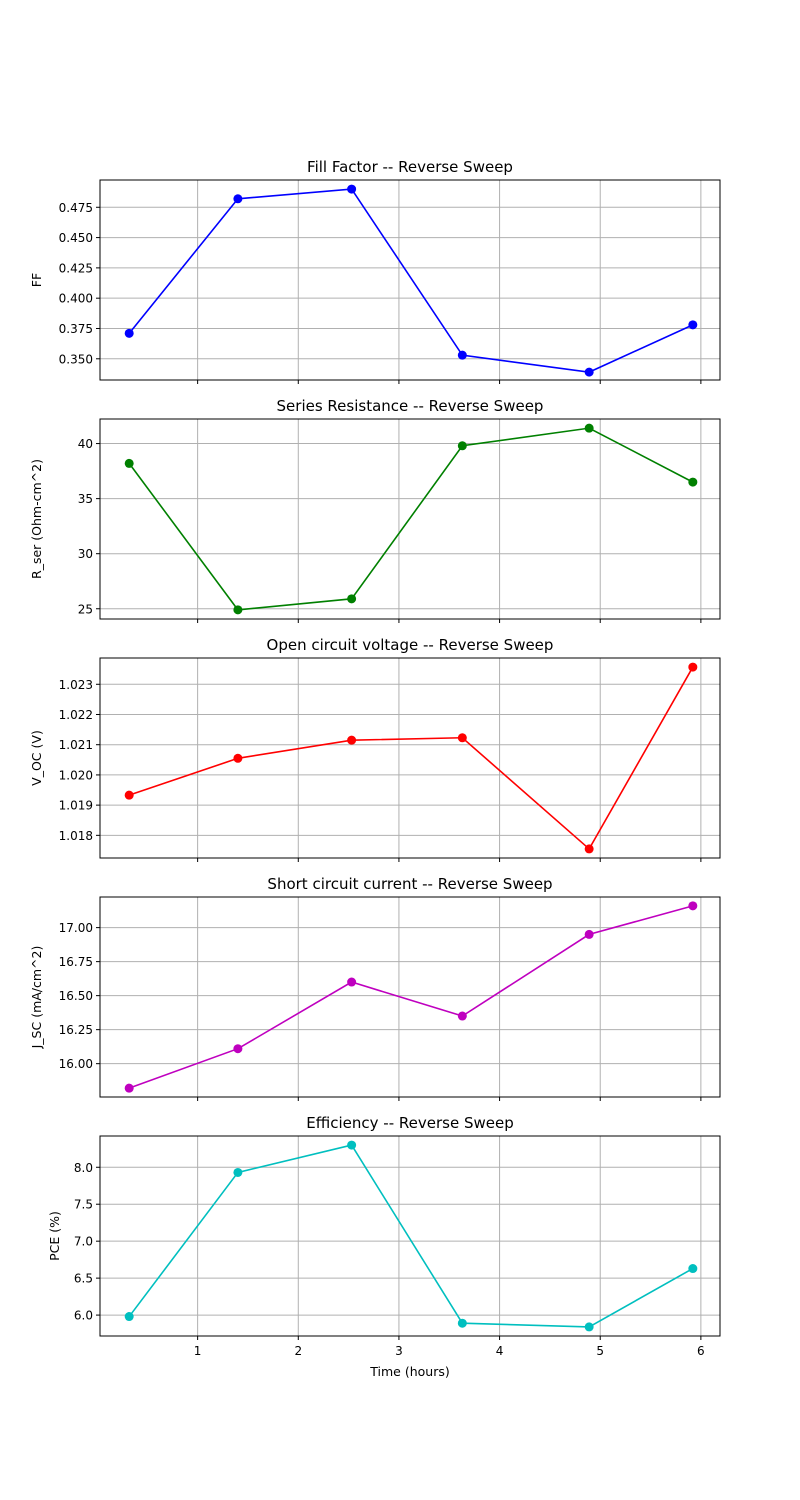 This screenshot has height=1500, width=800. What do you see at coordinates (36, 998) in the screenshot?
I see `y-axis-label: J_SC (mA/cm^2)` at bounding box center [36, 998].